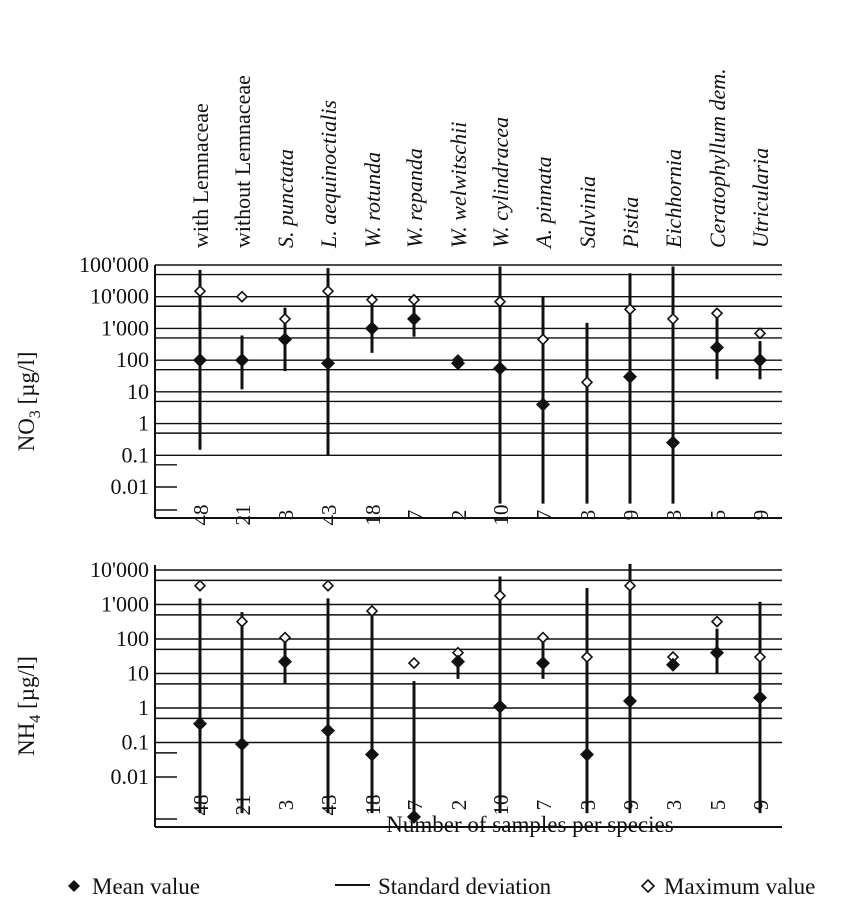  I want to click on category-label: W. repanda, so click(414, 198).